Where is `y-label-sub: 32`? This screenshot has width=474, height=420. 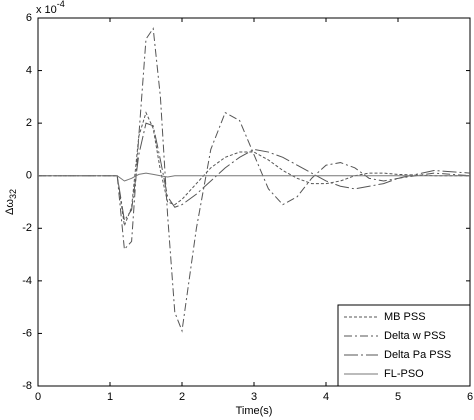
y-label-sub: 32 is located at coordinates (13, 194).